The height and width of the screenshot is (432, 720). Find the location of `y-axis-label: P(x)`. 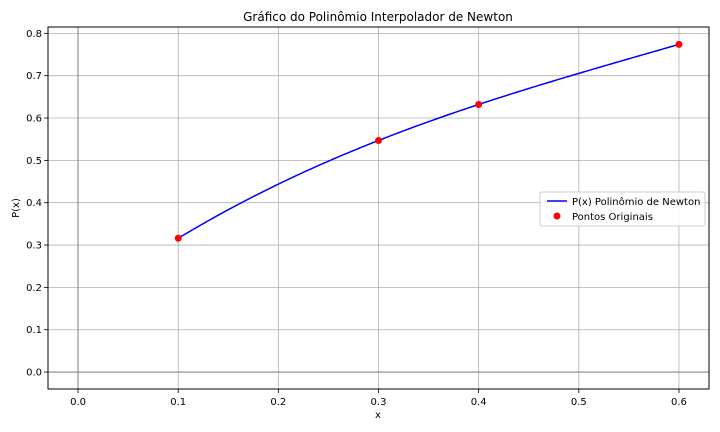

y-axis-label: P(x) is located at coordinates (16, 208).